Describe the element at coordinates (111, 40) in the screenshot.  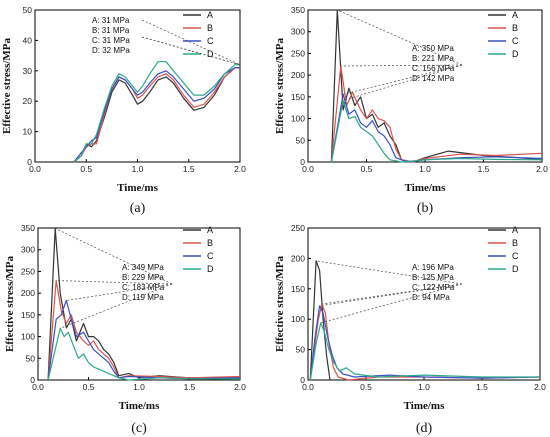
I see `annotation-text: C: 31 MPa` at that location.